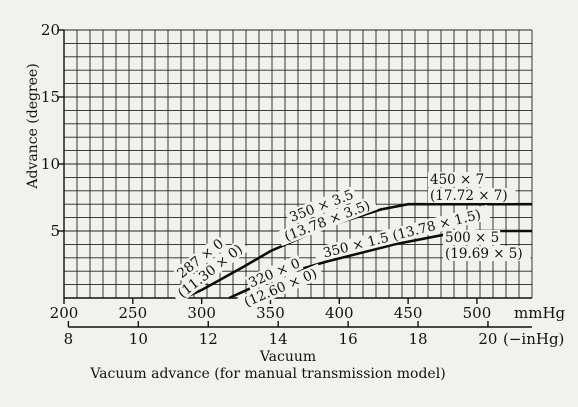  Describe the element at coordinates (469, 196) in the screenshot. I see `annotation-text: (17.72 × 7)` at that location.